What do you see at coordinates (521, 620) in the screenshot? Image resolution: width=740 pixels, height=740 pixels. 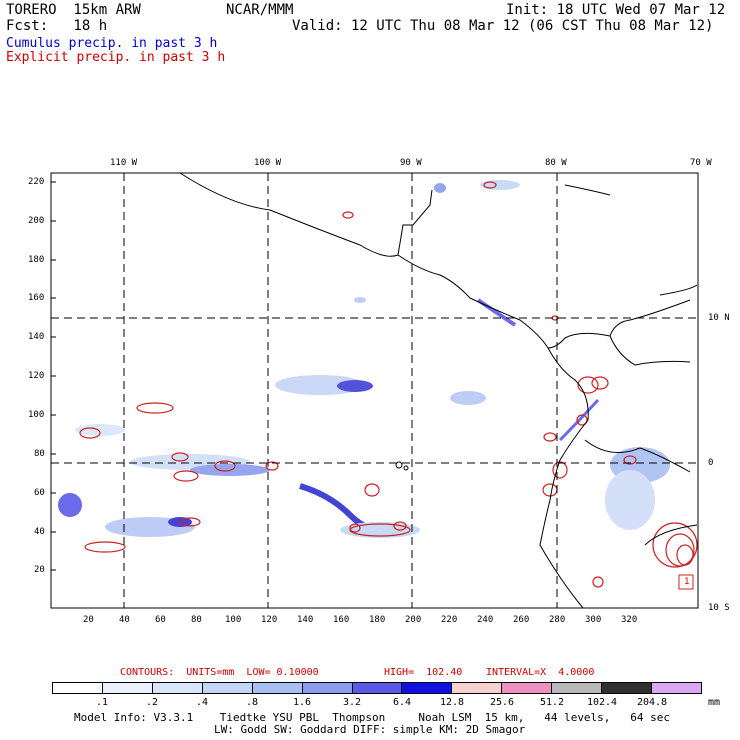 I see `x-tick-label: 260` at bounding box center [521, 620].